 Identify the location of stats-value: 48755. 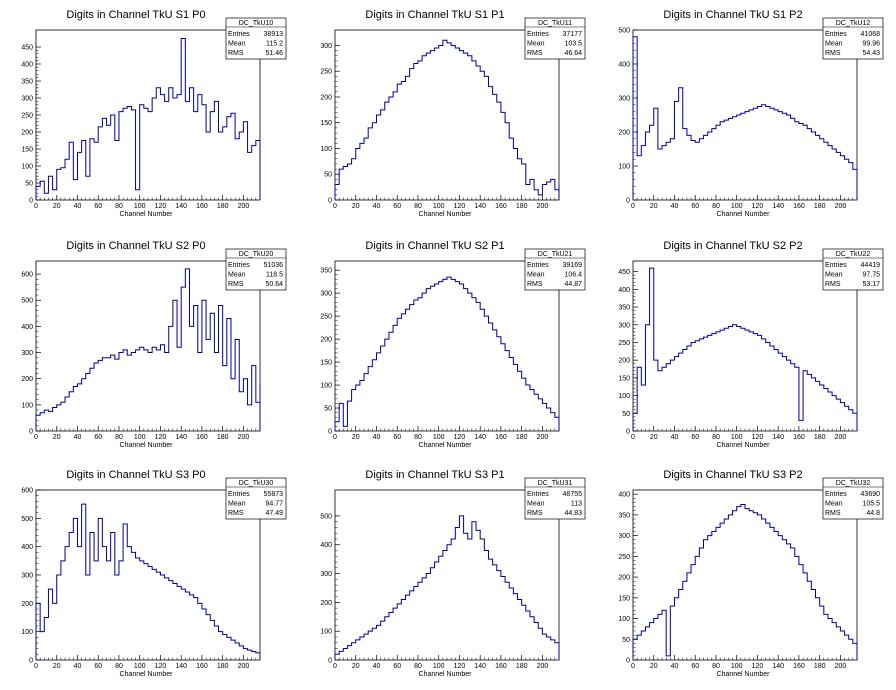
(573, 494).